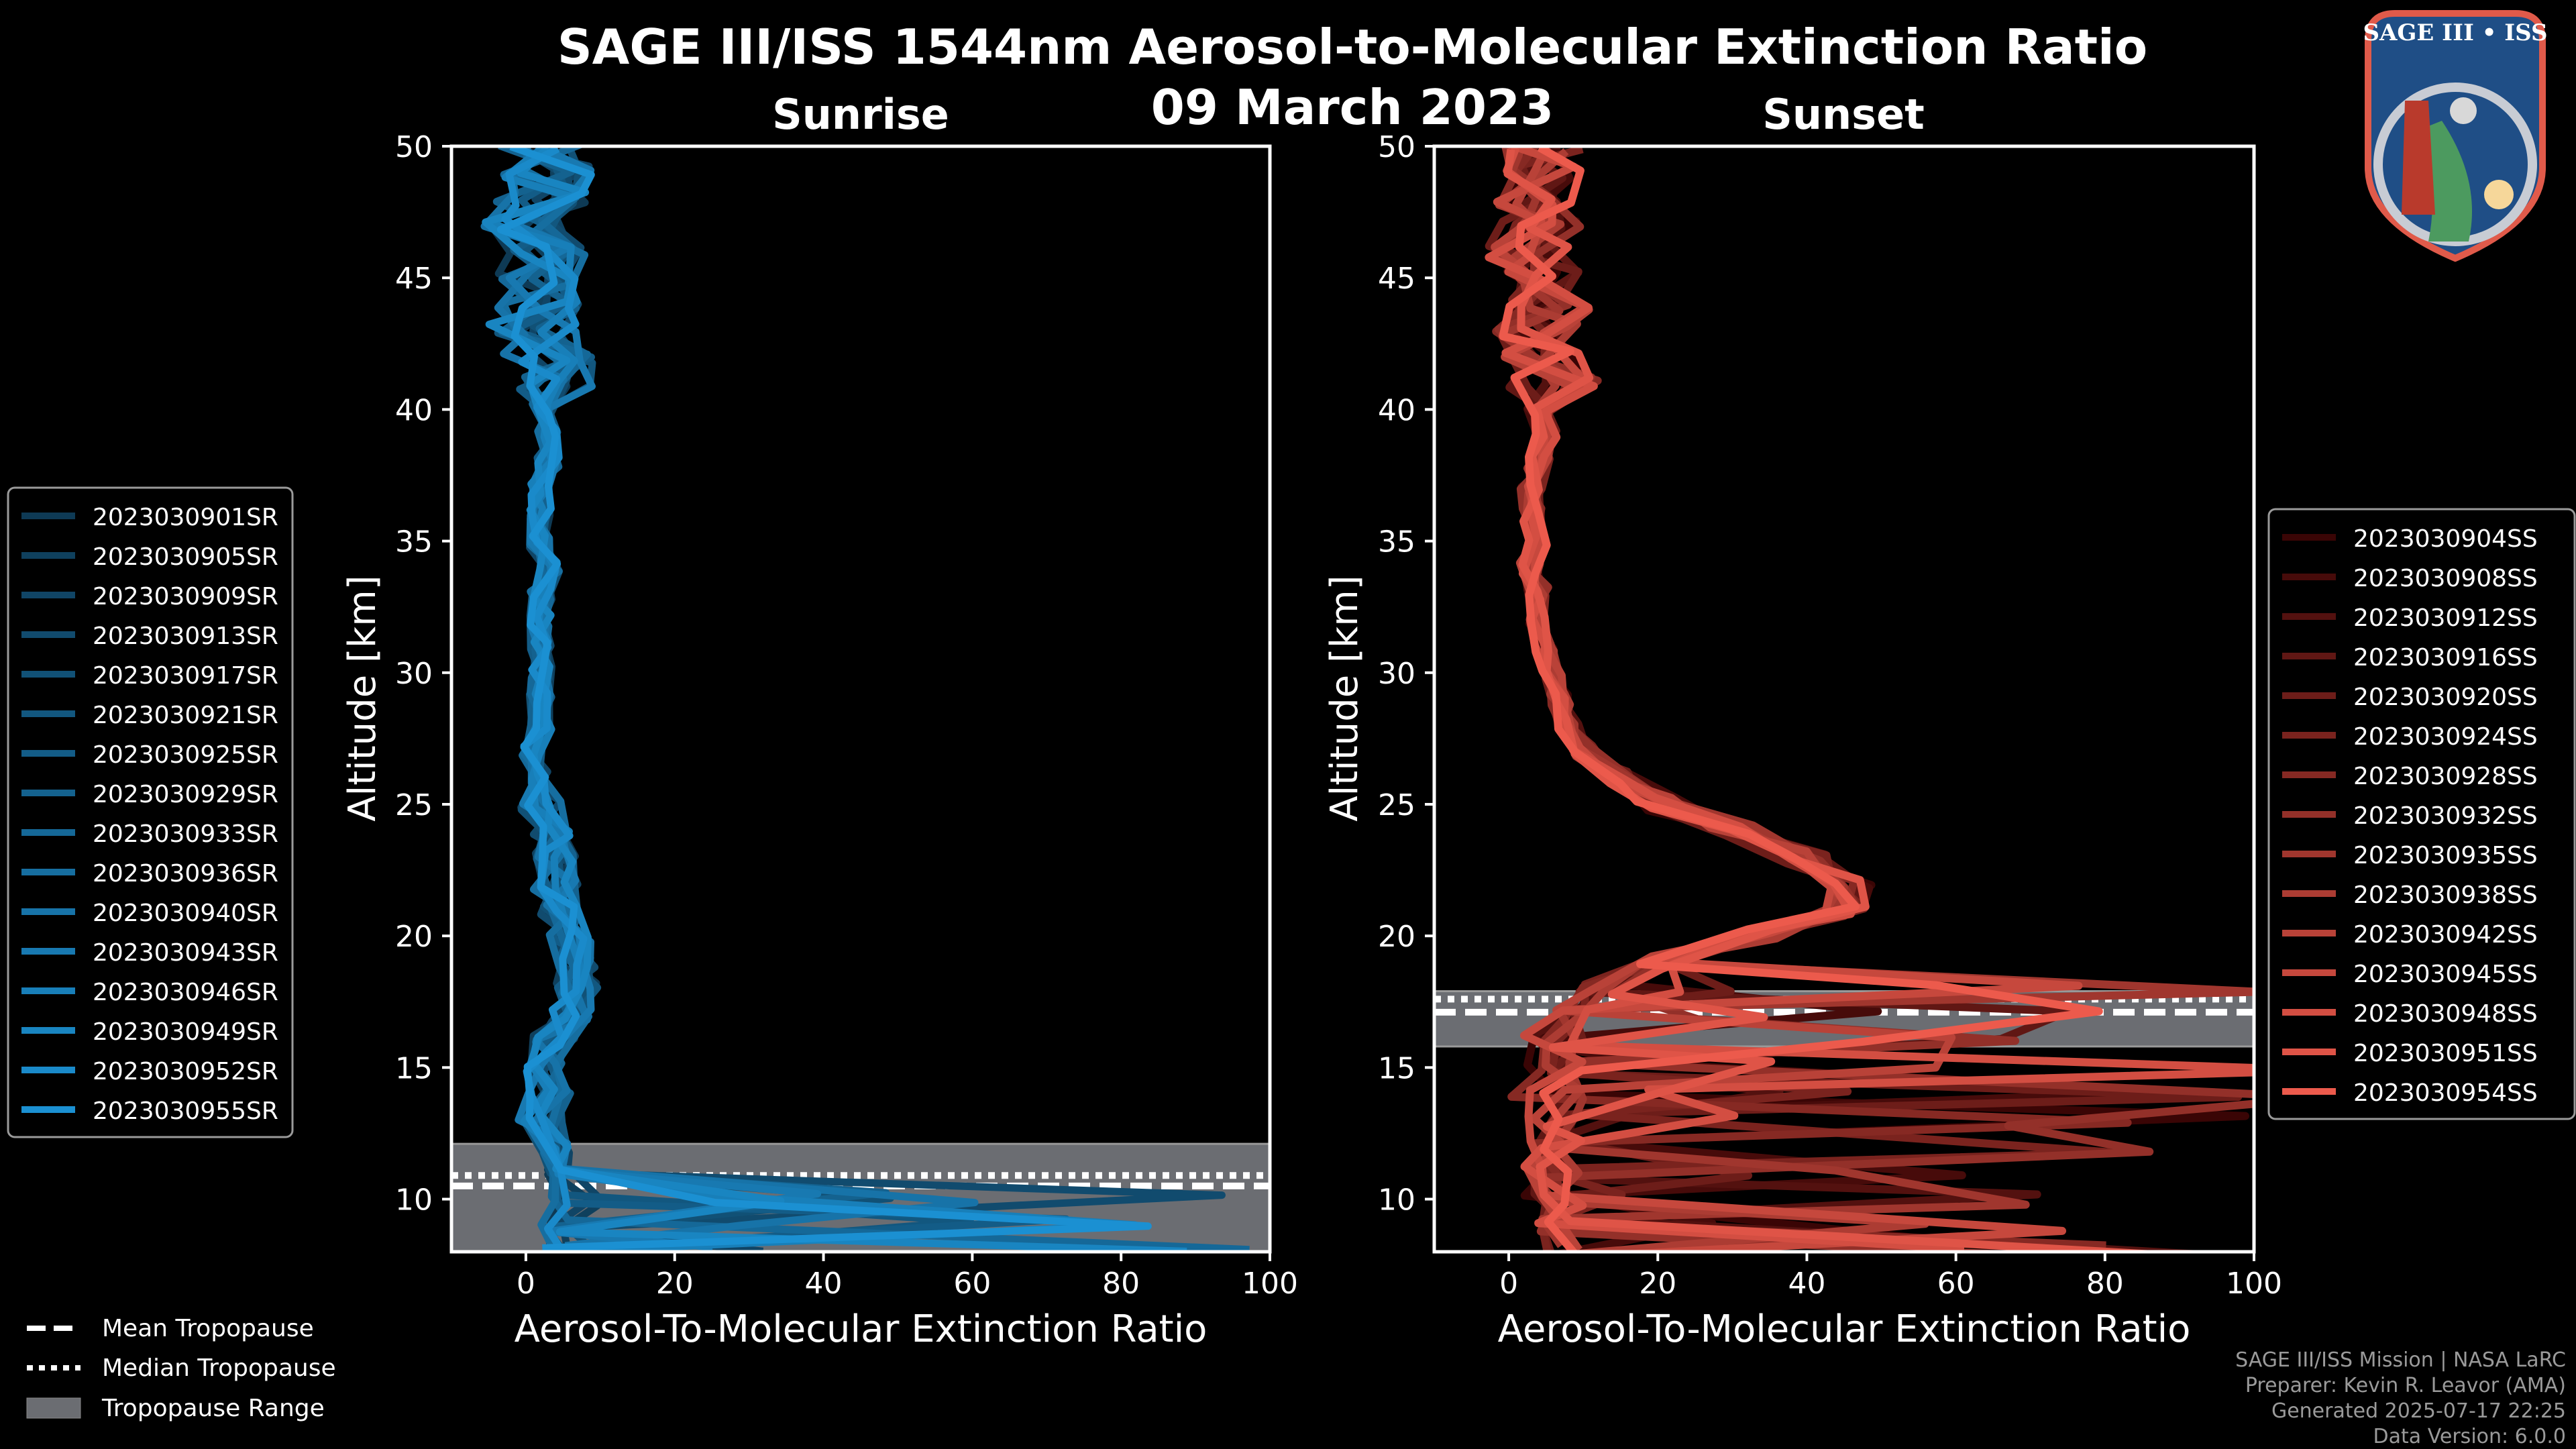 The image size is (2576, 1449). What do you see at coordinates (2469, 1436) in the screenshot?
I see `footer-data-version: Data Version: 6.0.0` at bounding box center [2469, 1436].